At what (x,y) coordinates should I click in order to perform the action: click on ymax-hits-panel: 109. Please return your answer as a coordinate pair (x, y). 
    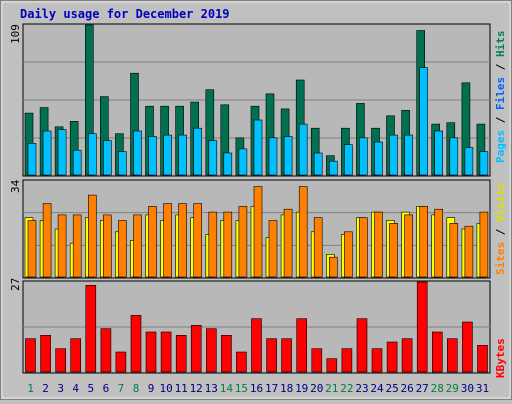
    Looking at the image, I should click on (15, 34).